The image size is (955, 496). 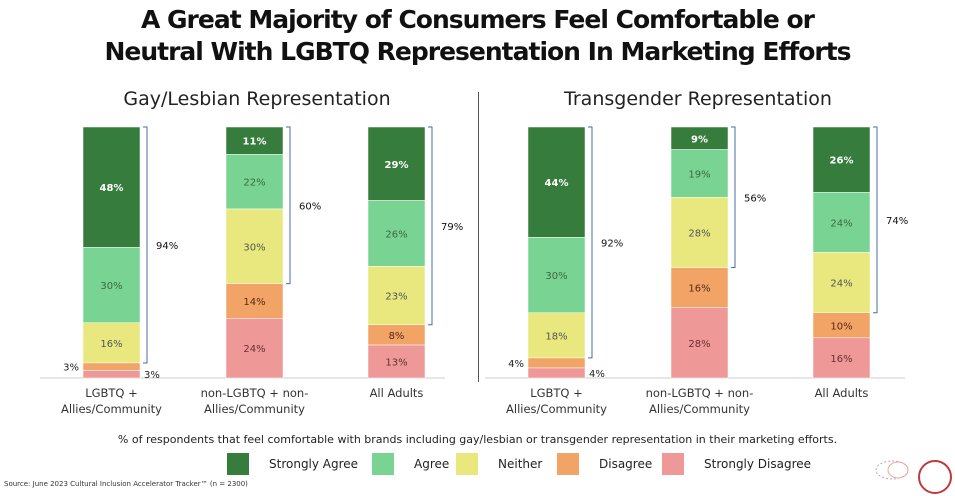 I want to click on data-label: 23%, so click(x=396, y=297).